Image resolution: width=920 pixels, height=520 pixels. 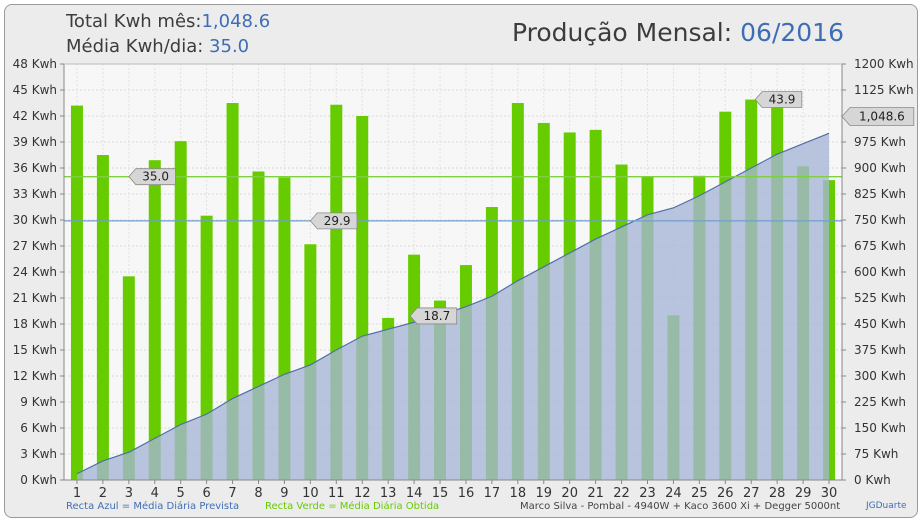 What do you see at coordinates (569, 493) in the screenshot?
I see `x-axis-tick-label: 20` at bounding box center [569, 493].